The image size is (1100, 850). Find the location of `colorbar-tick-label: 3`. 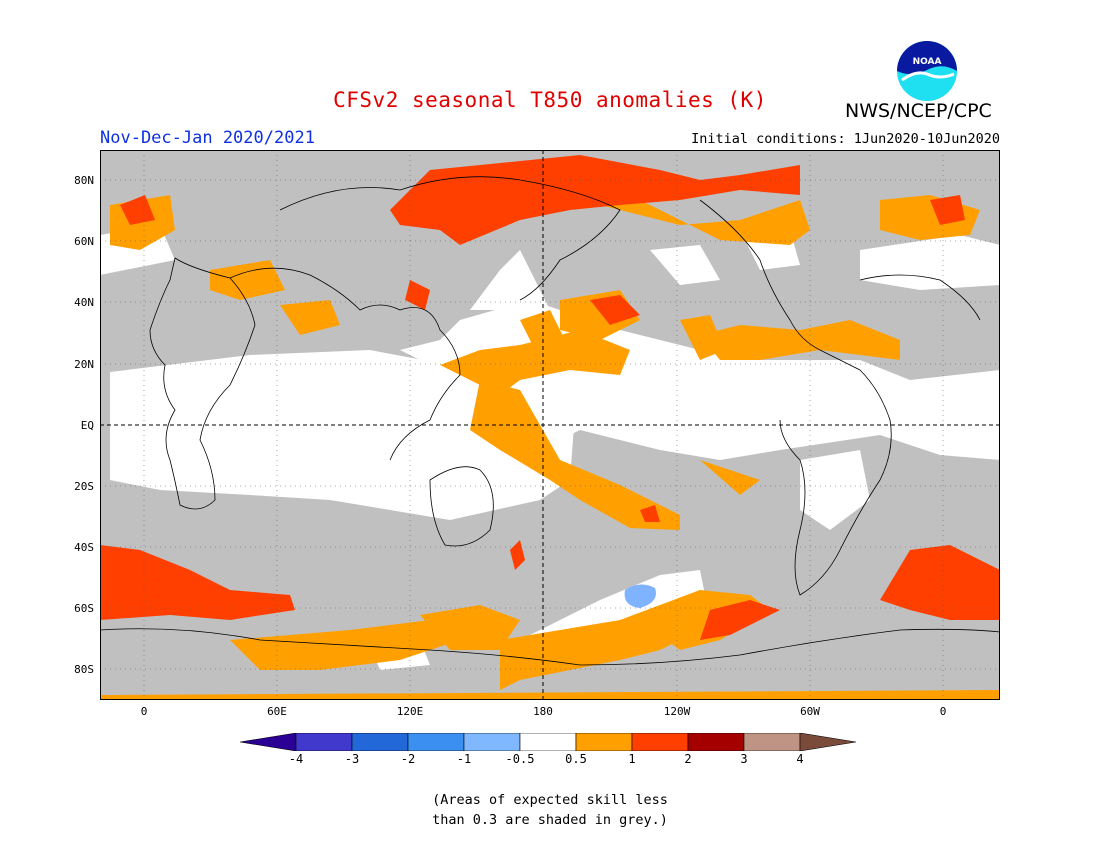

colorbar-tick-label: 3 is located at coordinates (744, 759).